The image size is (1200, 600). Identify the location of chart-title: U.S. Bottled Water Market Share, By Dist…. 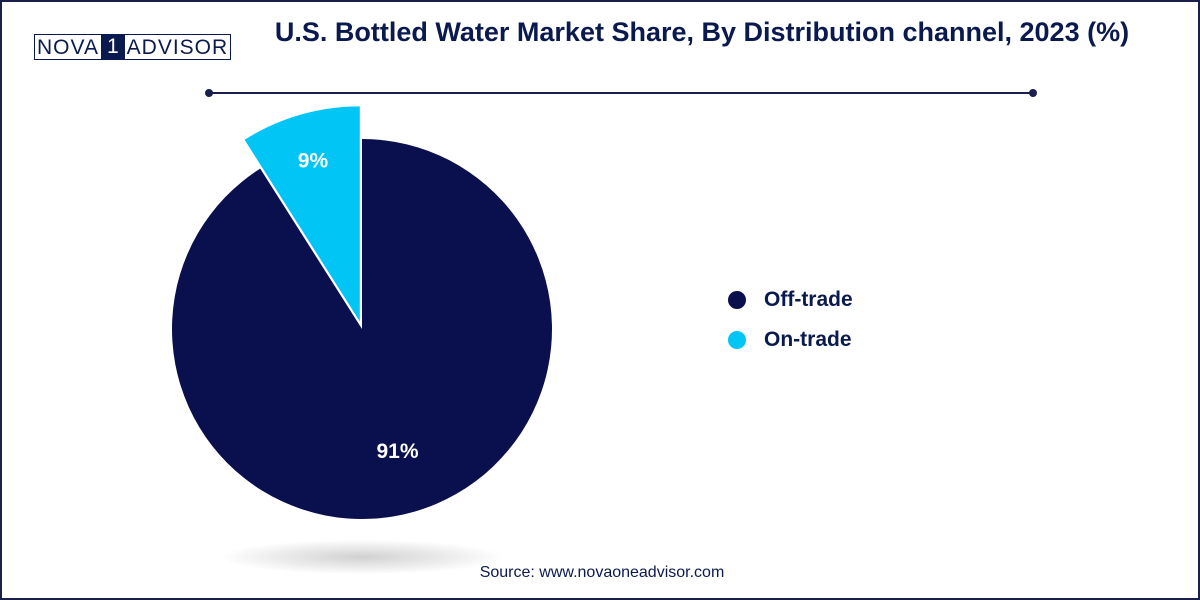
(702, 32).